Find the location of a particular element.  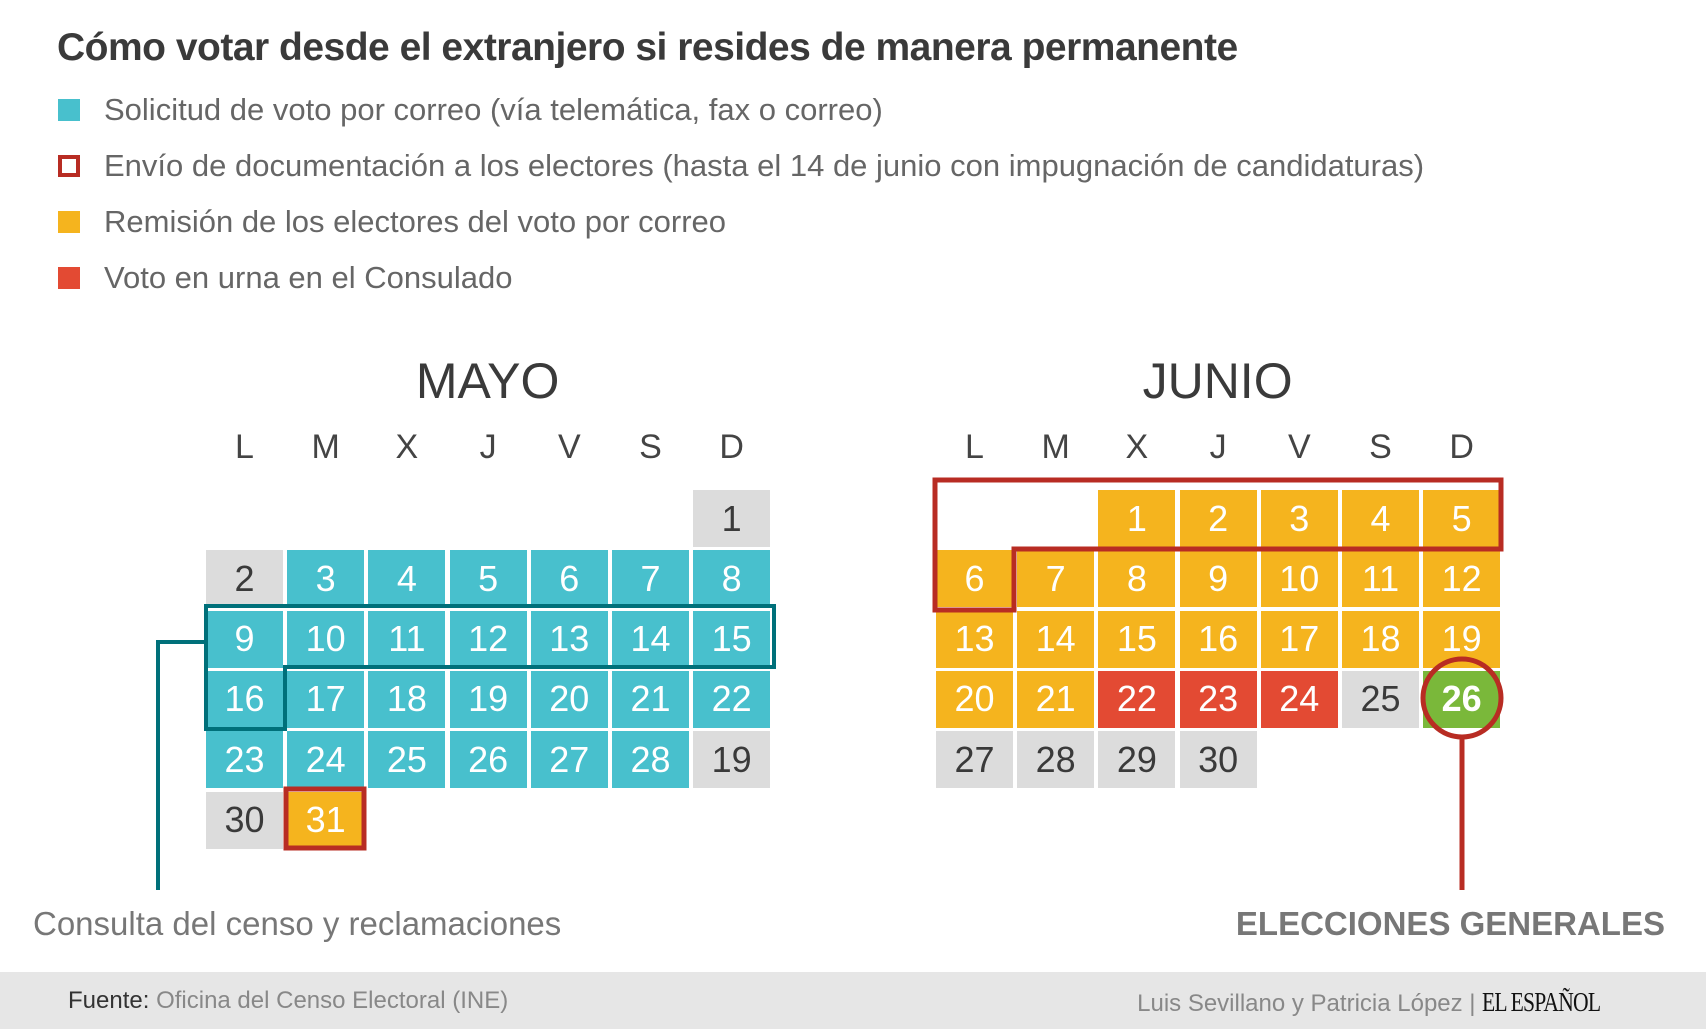

census-period-outline is located at coordinates (490, 667).